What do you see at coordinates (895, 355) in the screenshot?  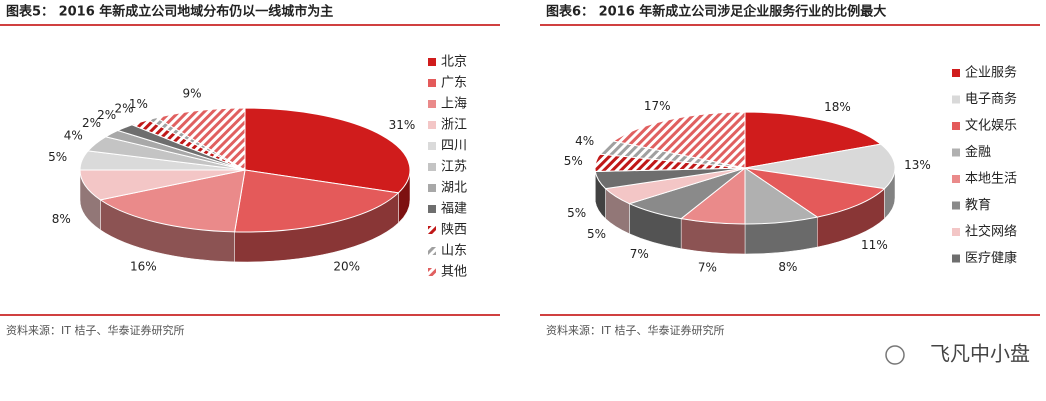 I see `watermark-icon` at bounding box center [895, 355].